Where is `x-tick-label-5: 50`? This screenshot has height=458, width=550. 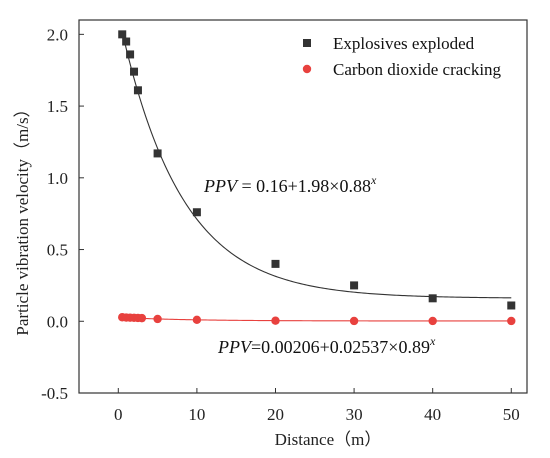 x-tick-label-5: 50 is located at coordinates (511, 414).